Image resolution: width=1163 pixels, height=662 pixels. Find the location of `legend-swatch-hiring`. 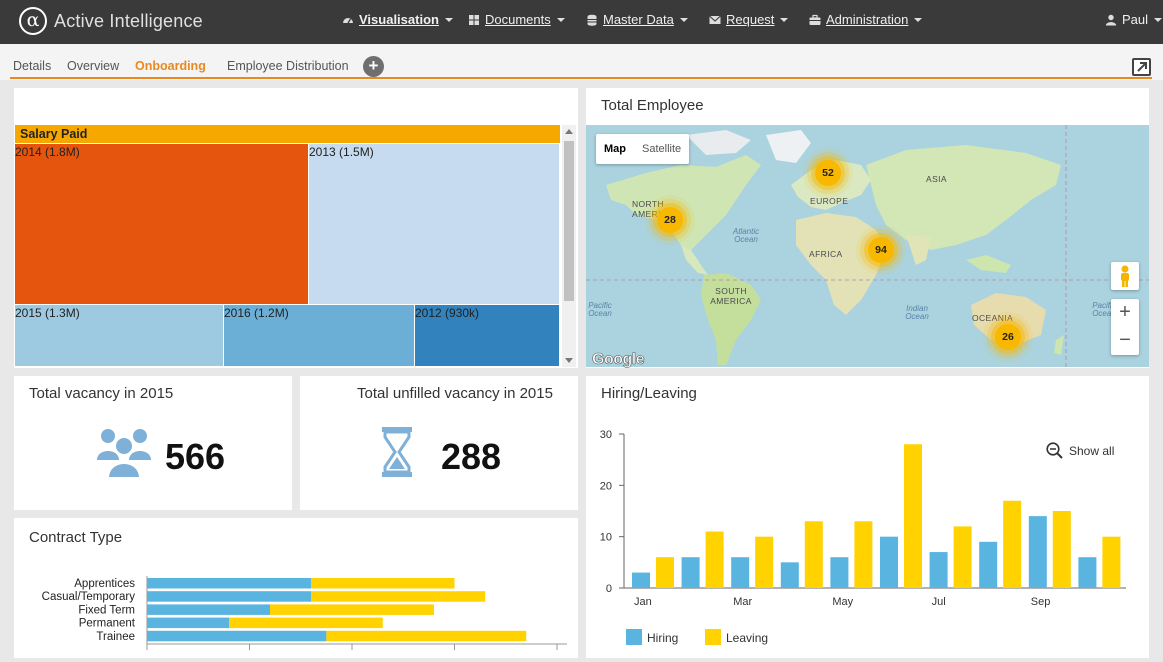

legend-swatch-hiring is located at coordinates (634, 637).